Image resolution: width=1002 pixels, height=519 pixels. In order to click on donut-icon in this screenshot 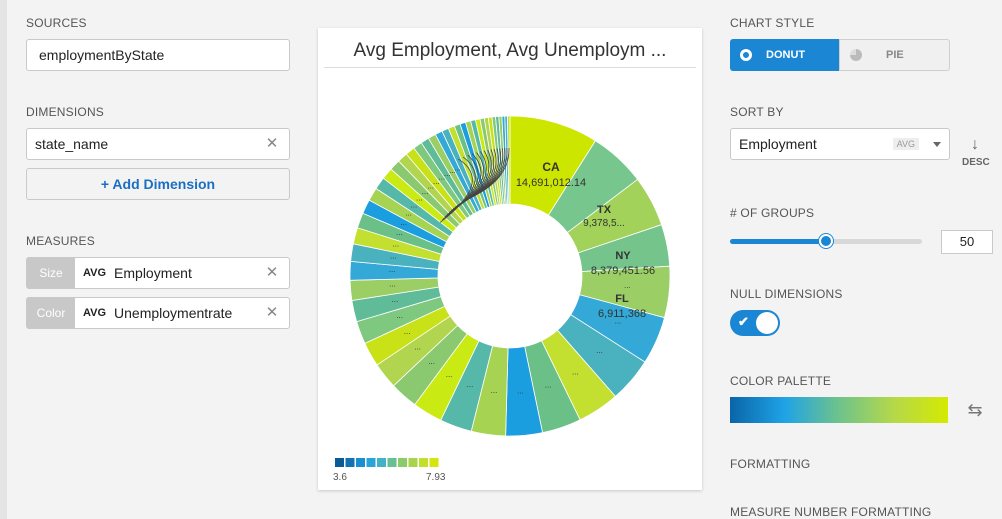, I will do `click(746, 55)`.